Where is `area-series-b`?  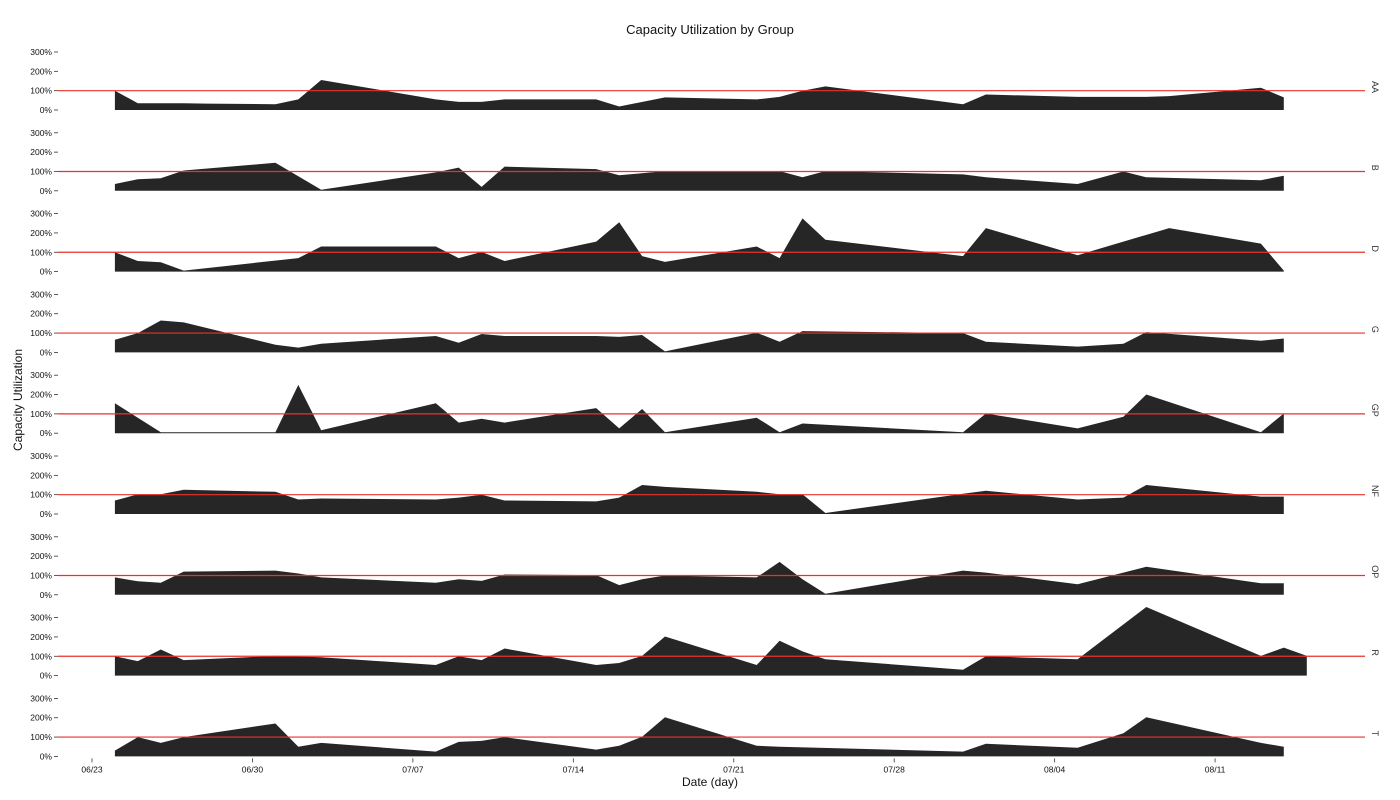
area-series-b is located at coordinates (699, 176).